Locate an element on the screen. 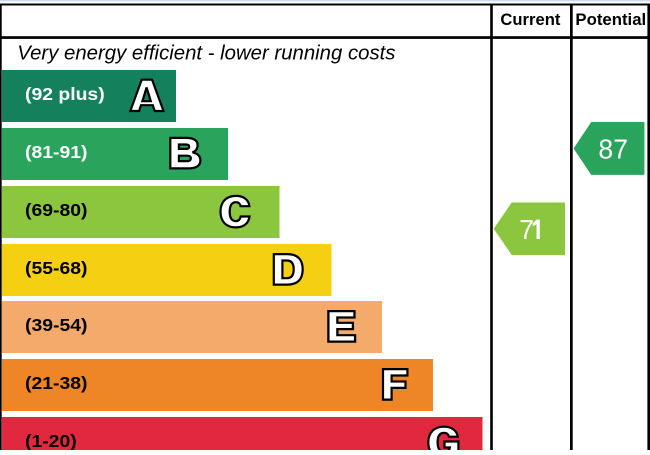  svg-text: Current is located at coordinates (530, 19).